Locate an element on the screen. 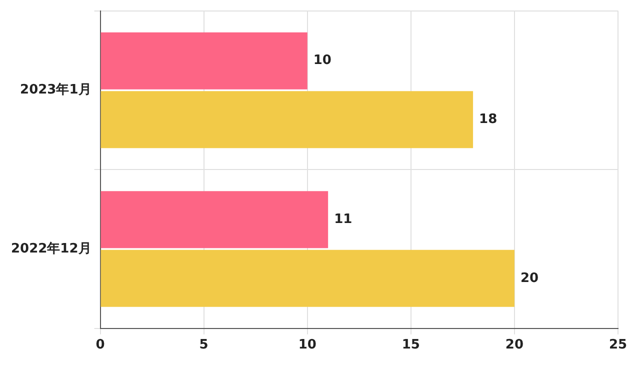 Image resolution: width=640 pixels, height=366 pixels. y-tick-label: 2022年12月 is located at coordinates (51, 248).